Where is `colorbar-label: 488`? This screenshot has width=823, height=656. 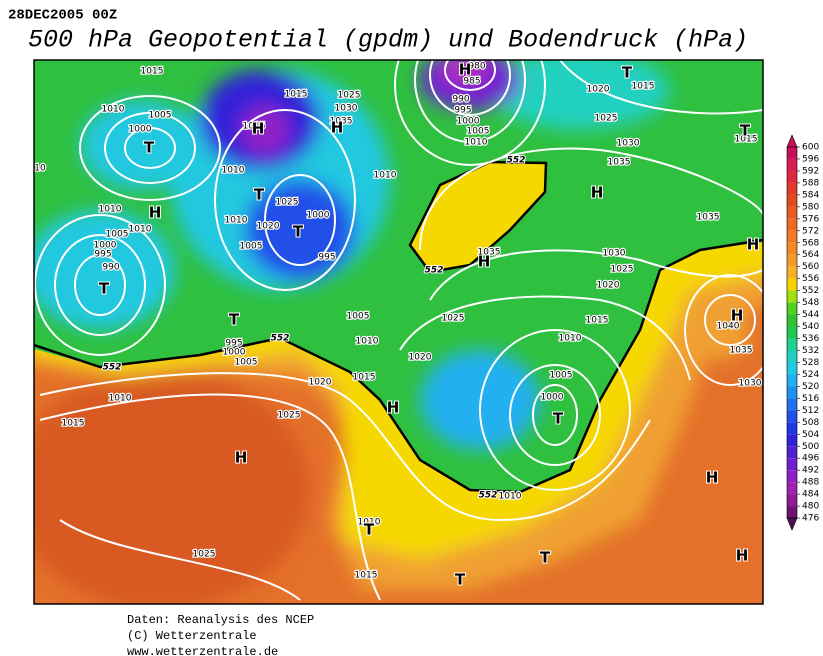
colorbar-label: 488 is located at coordinates (810, 483).